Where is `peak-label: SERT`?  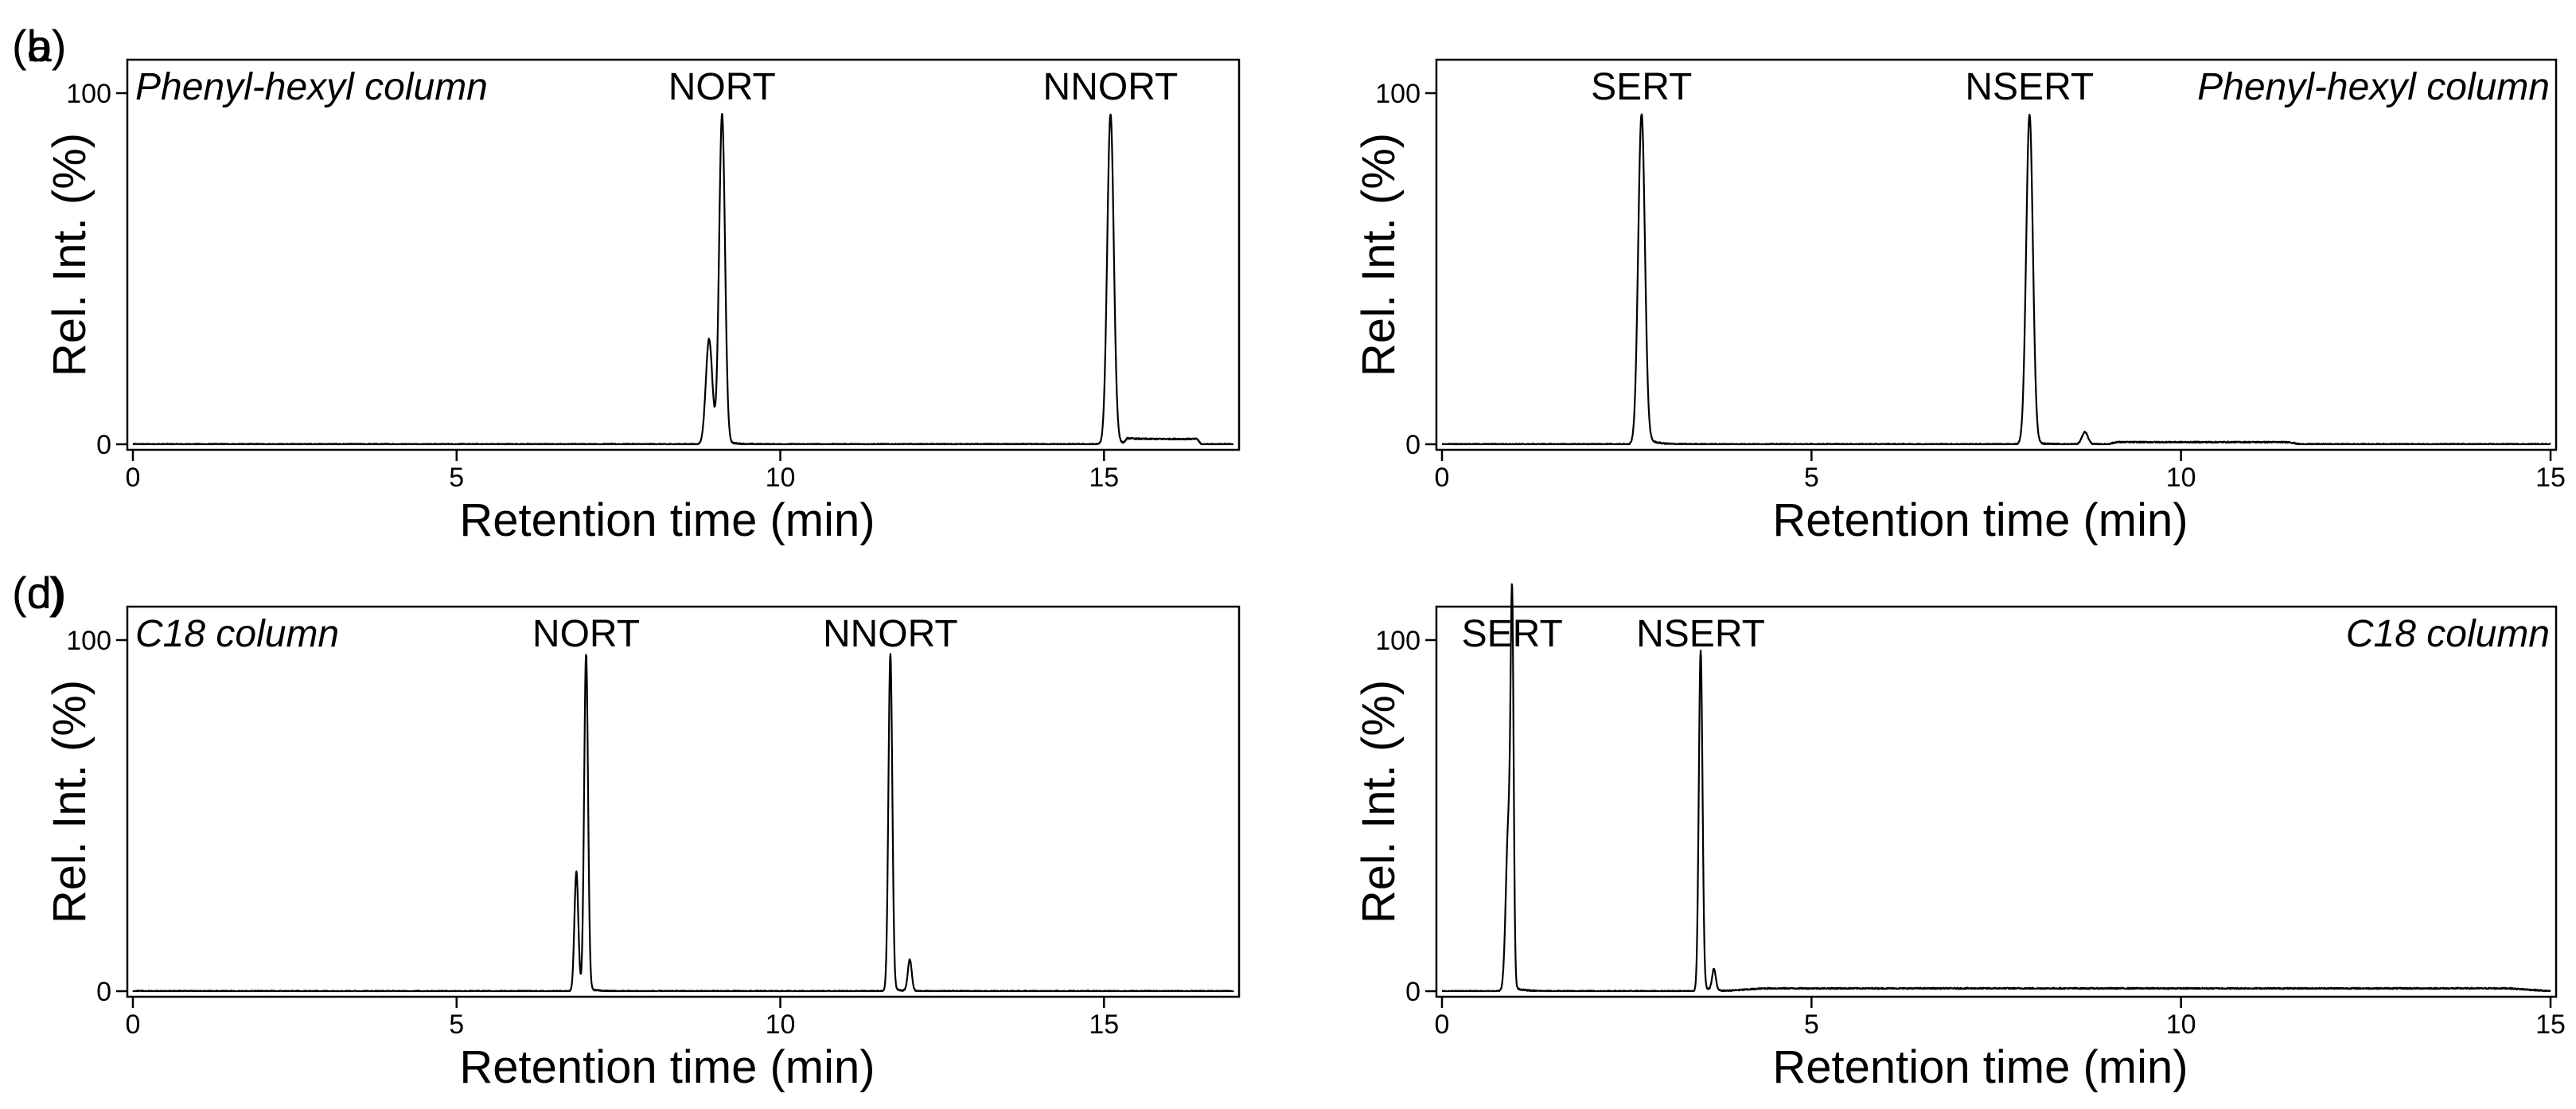 peak-label: SERT is located at coordinates (1641, 87).